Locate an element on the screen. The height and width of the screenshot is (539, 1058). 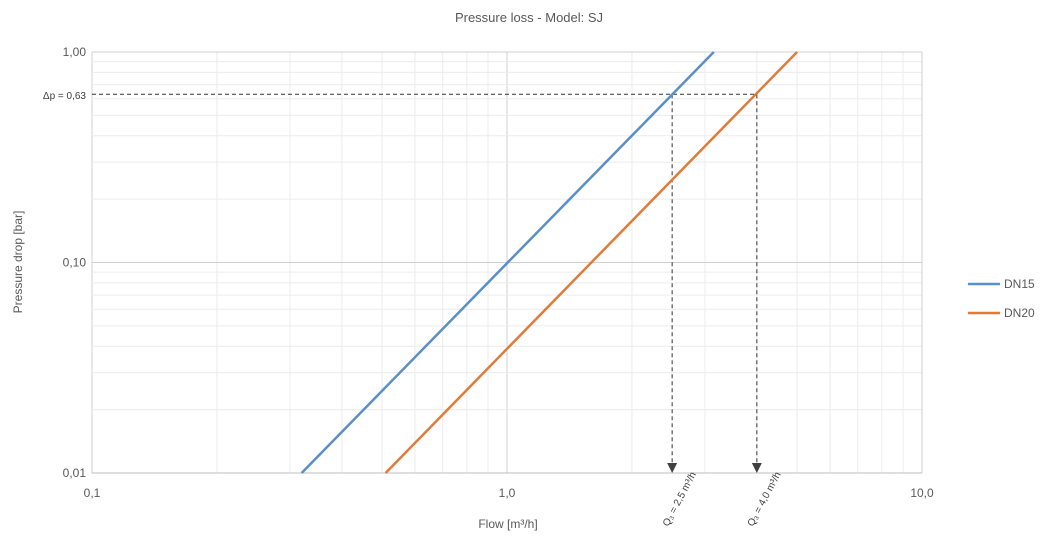
x-axis-label: Flow [m³/h] is located at coordinates (507, 524).